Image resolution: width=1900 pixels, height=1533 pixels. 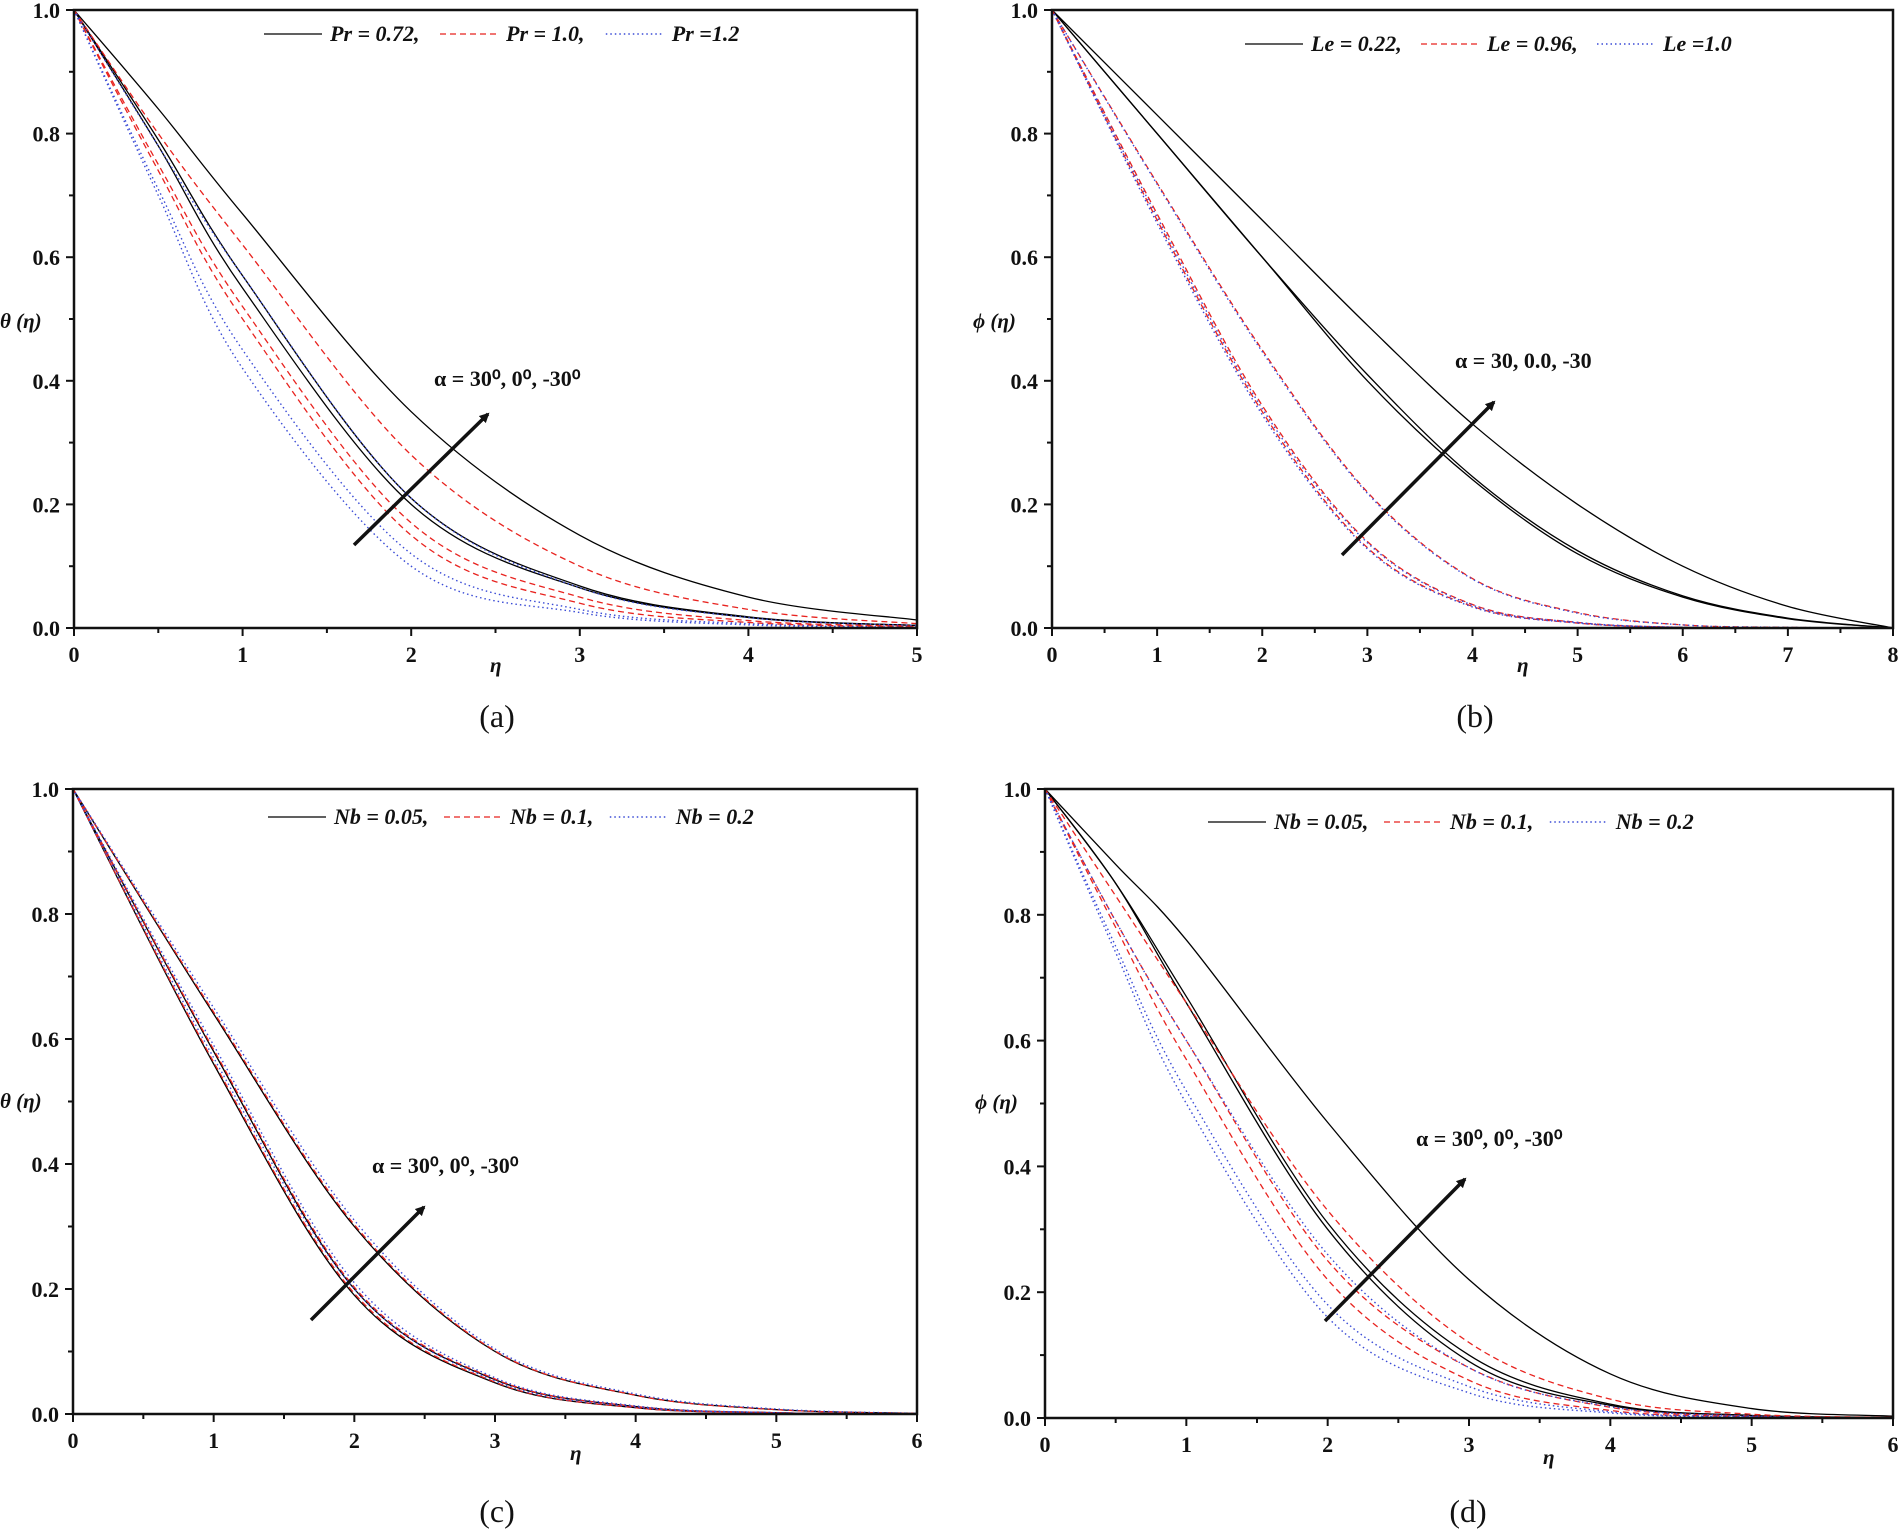 What do you see at coordinates (1549, 1457) in the screenshot?
I see `x-axis-label: η` at bounding box center [1549, 1457].